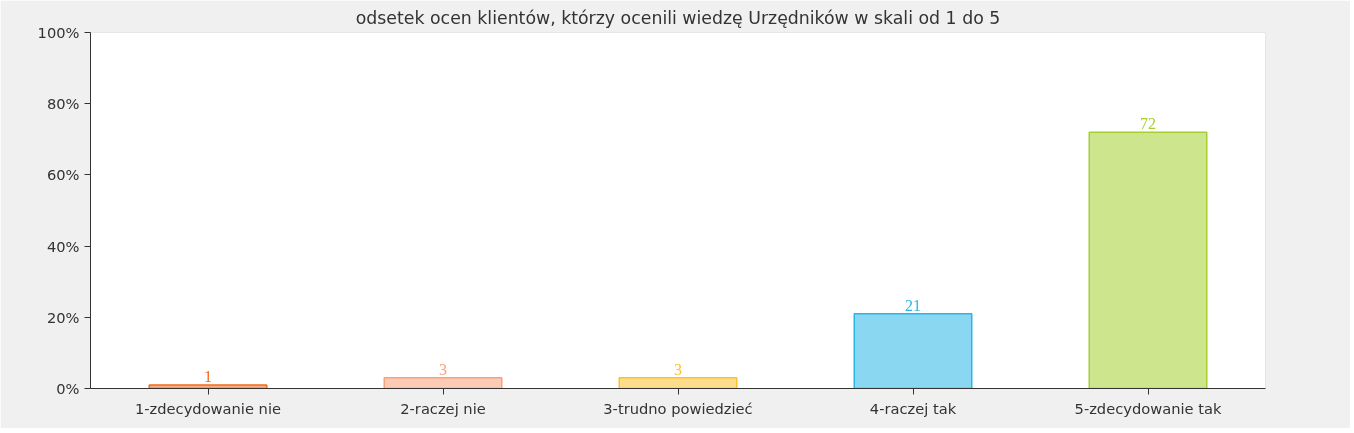  Describe the element at coordinates (678, 17) in the screenshot. I see `chart-title: odsetek ocen klientów, którzy ocenili wiedzę Urzędników w skali od 1 do 5` at that location.